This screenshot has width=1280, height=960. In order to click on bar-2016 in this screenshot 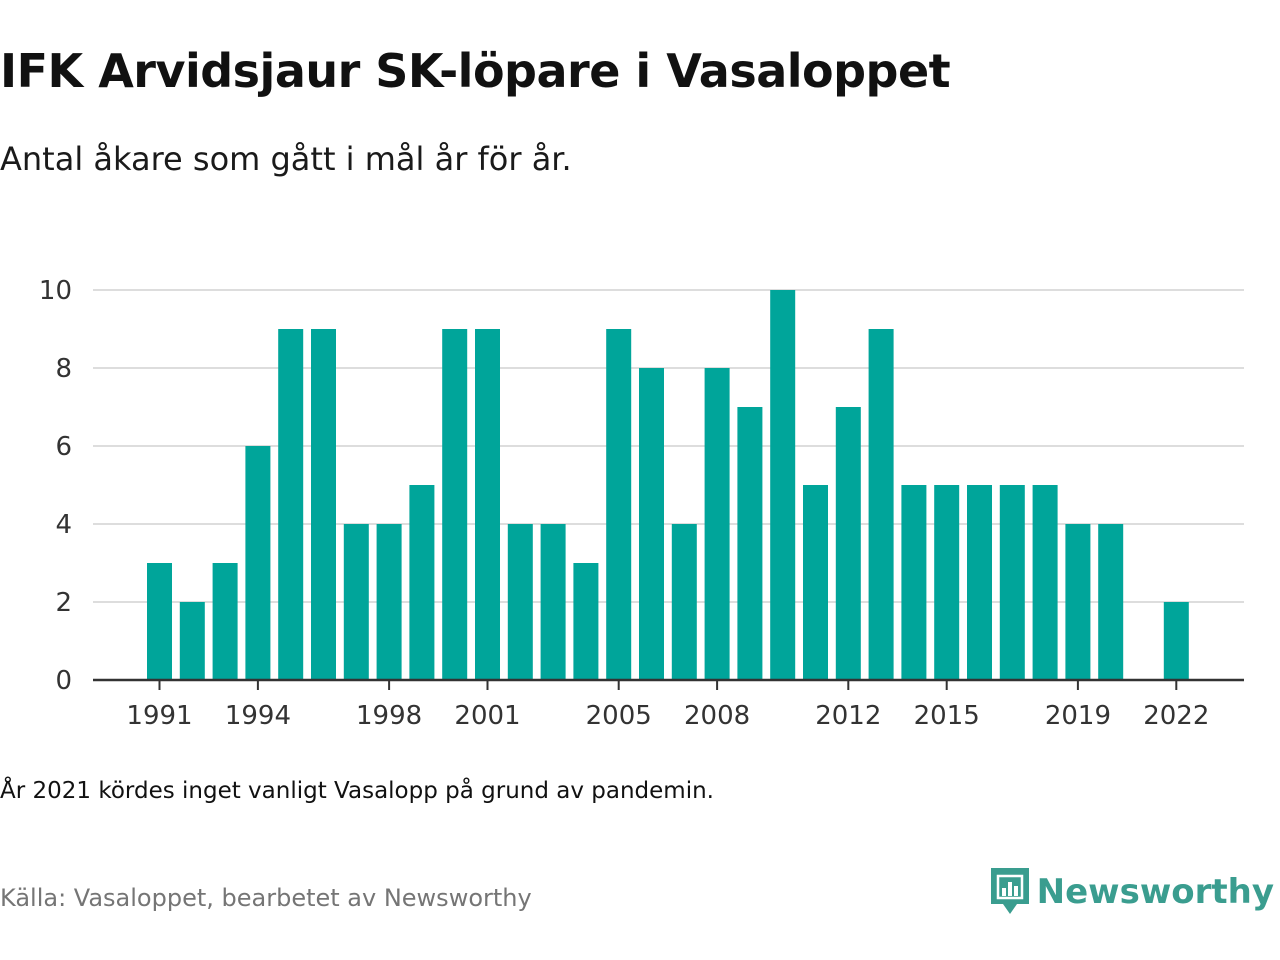, I will do `click(979, 582)`.